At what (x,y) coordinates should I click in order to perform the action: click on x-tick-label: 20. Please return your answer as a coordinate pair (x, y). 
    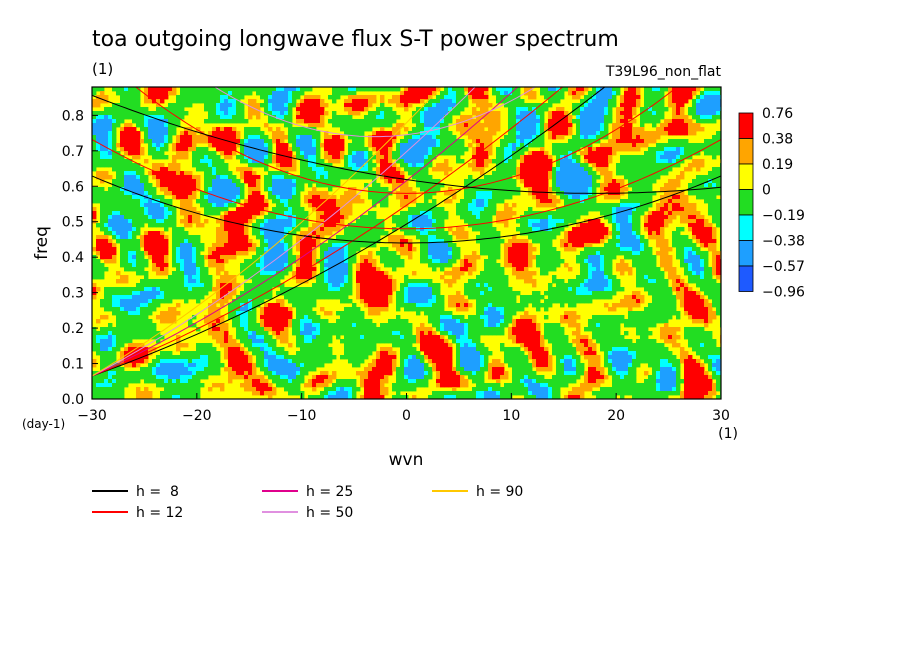
    Looking at the image, I should click on (616, 416).